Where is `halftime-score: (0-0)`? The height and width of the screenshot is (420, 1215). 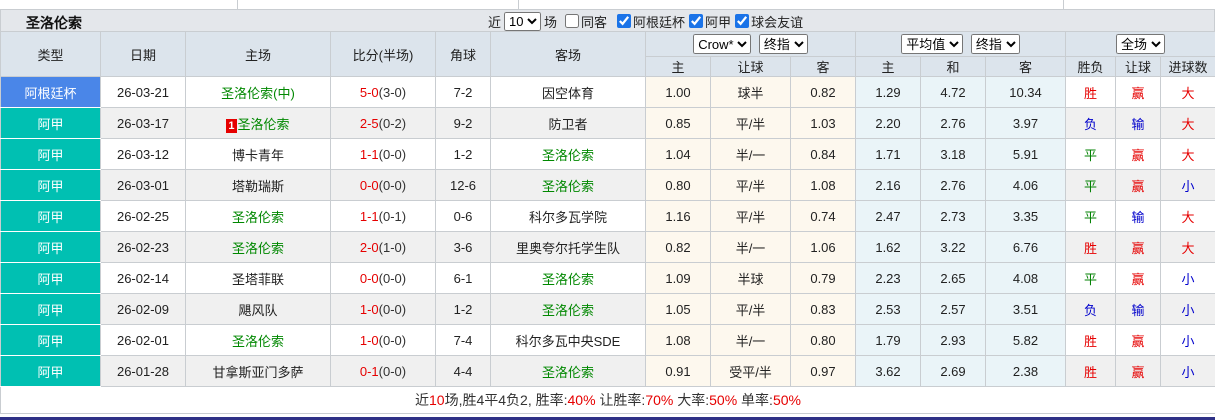
halftime-score: (0-0) is located at coordinates (392, 309).